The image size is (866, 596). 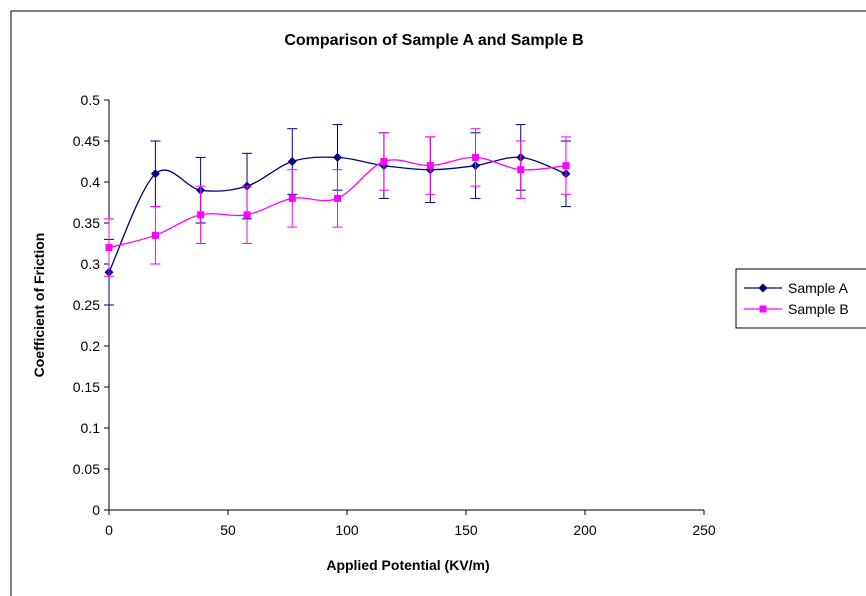 I want to click on x-tick-label: 100, so click(x=347, y=530).